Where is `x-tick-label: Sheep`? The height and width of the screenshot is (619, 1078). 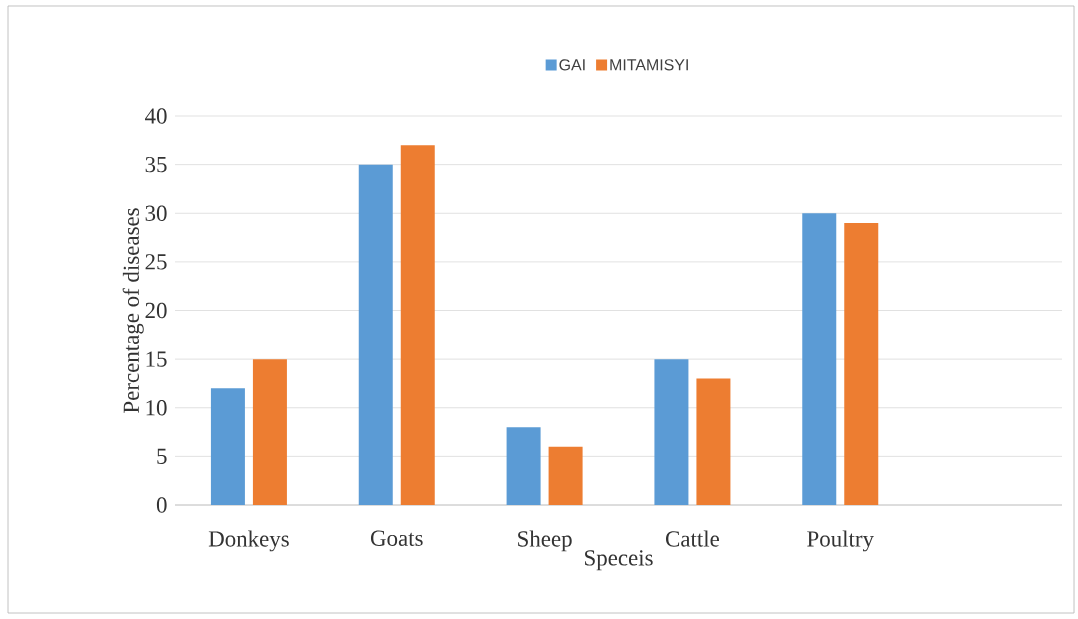 x-tick-label: Sheep is located at coordinates (545, 541).